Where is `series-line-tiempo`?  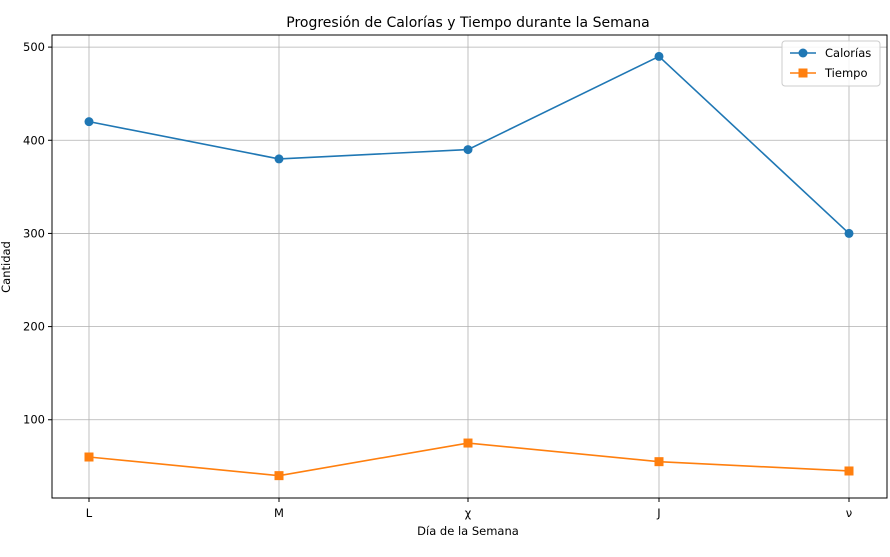 series-line-tiempo is located at coordinates (469, 459).